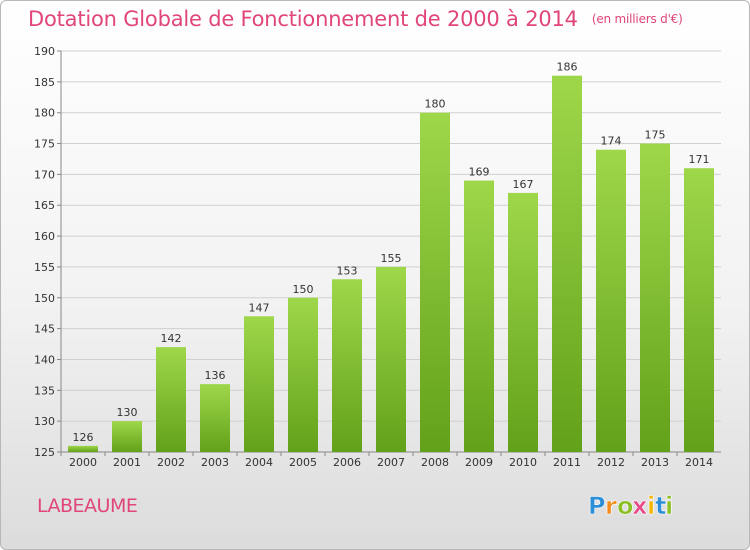 The width and height of the screenshot is (750, 550). Describe the element at coordinates (523, 462) in the screenshot. I see `x-tick-label: 2010` at that location.